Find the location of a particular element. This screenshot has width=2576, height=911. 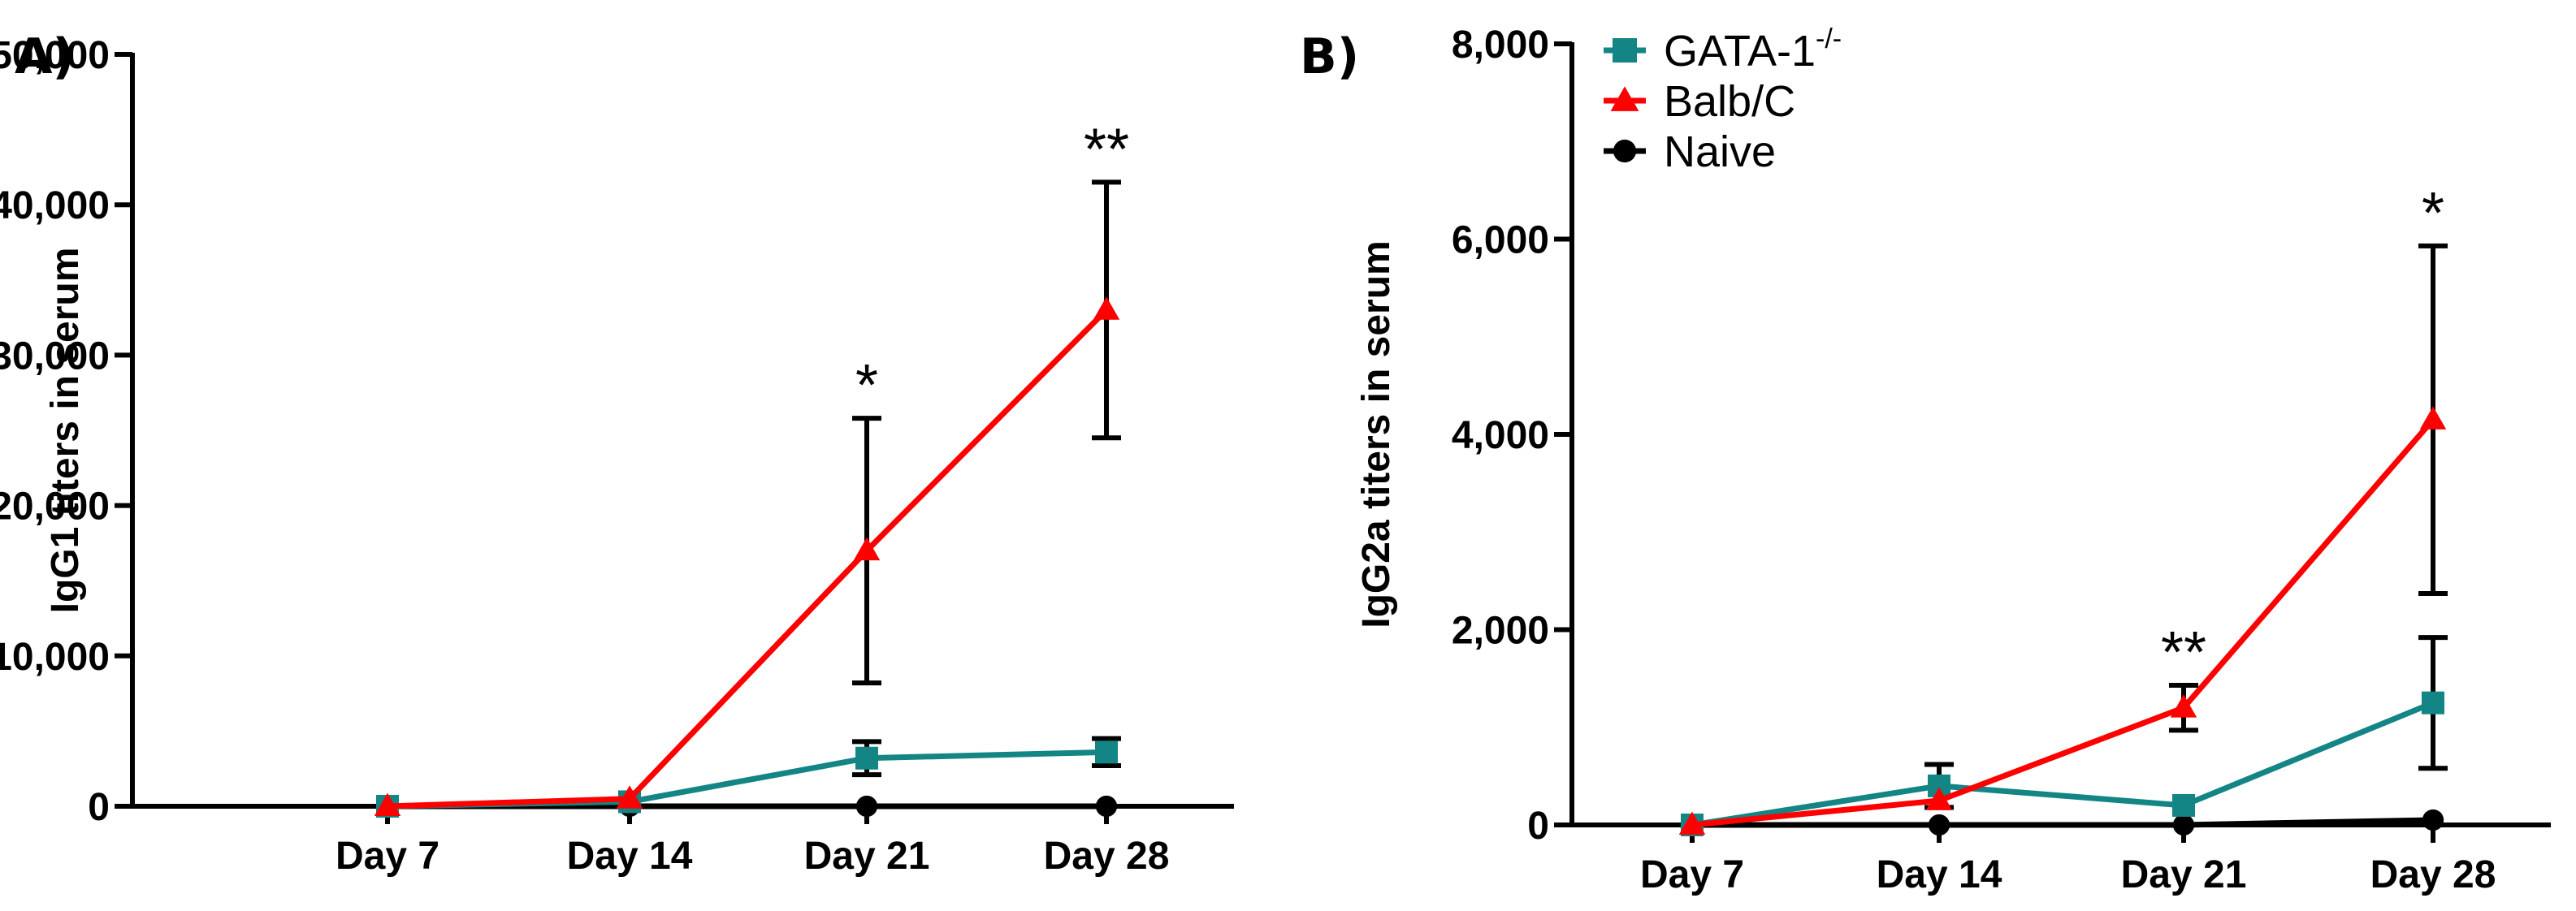

y-tick-label: 8,000 is located at coordinates (1500, 45).